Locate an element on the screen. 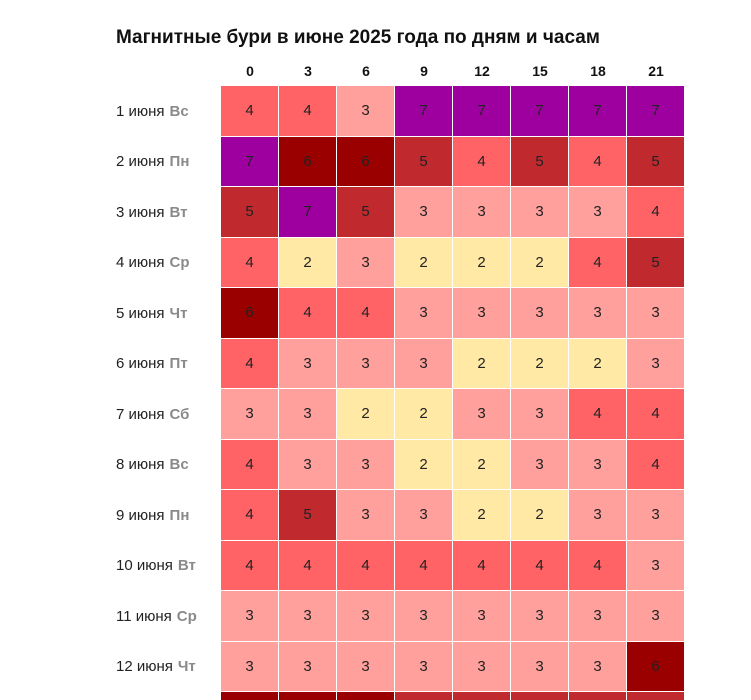 This screenshot has width=751, height=700. day-label: 3 июня Вт is located at coordinates (110, 212).